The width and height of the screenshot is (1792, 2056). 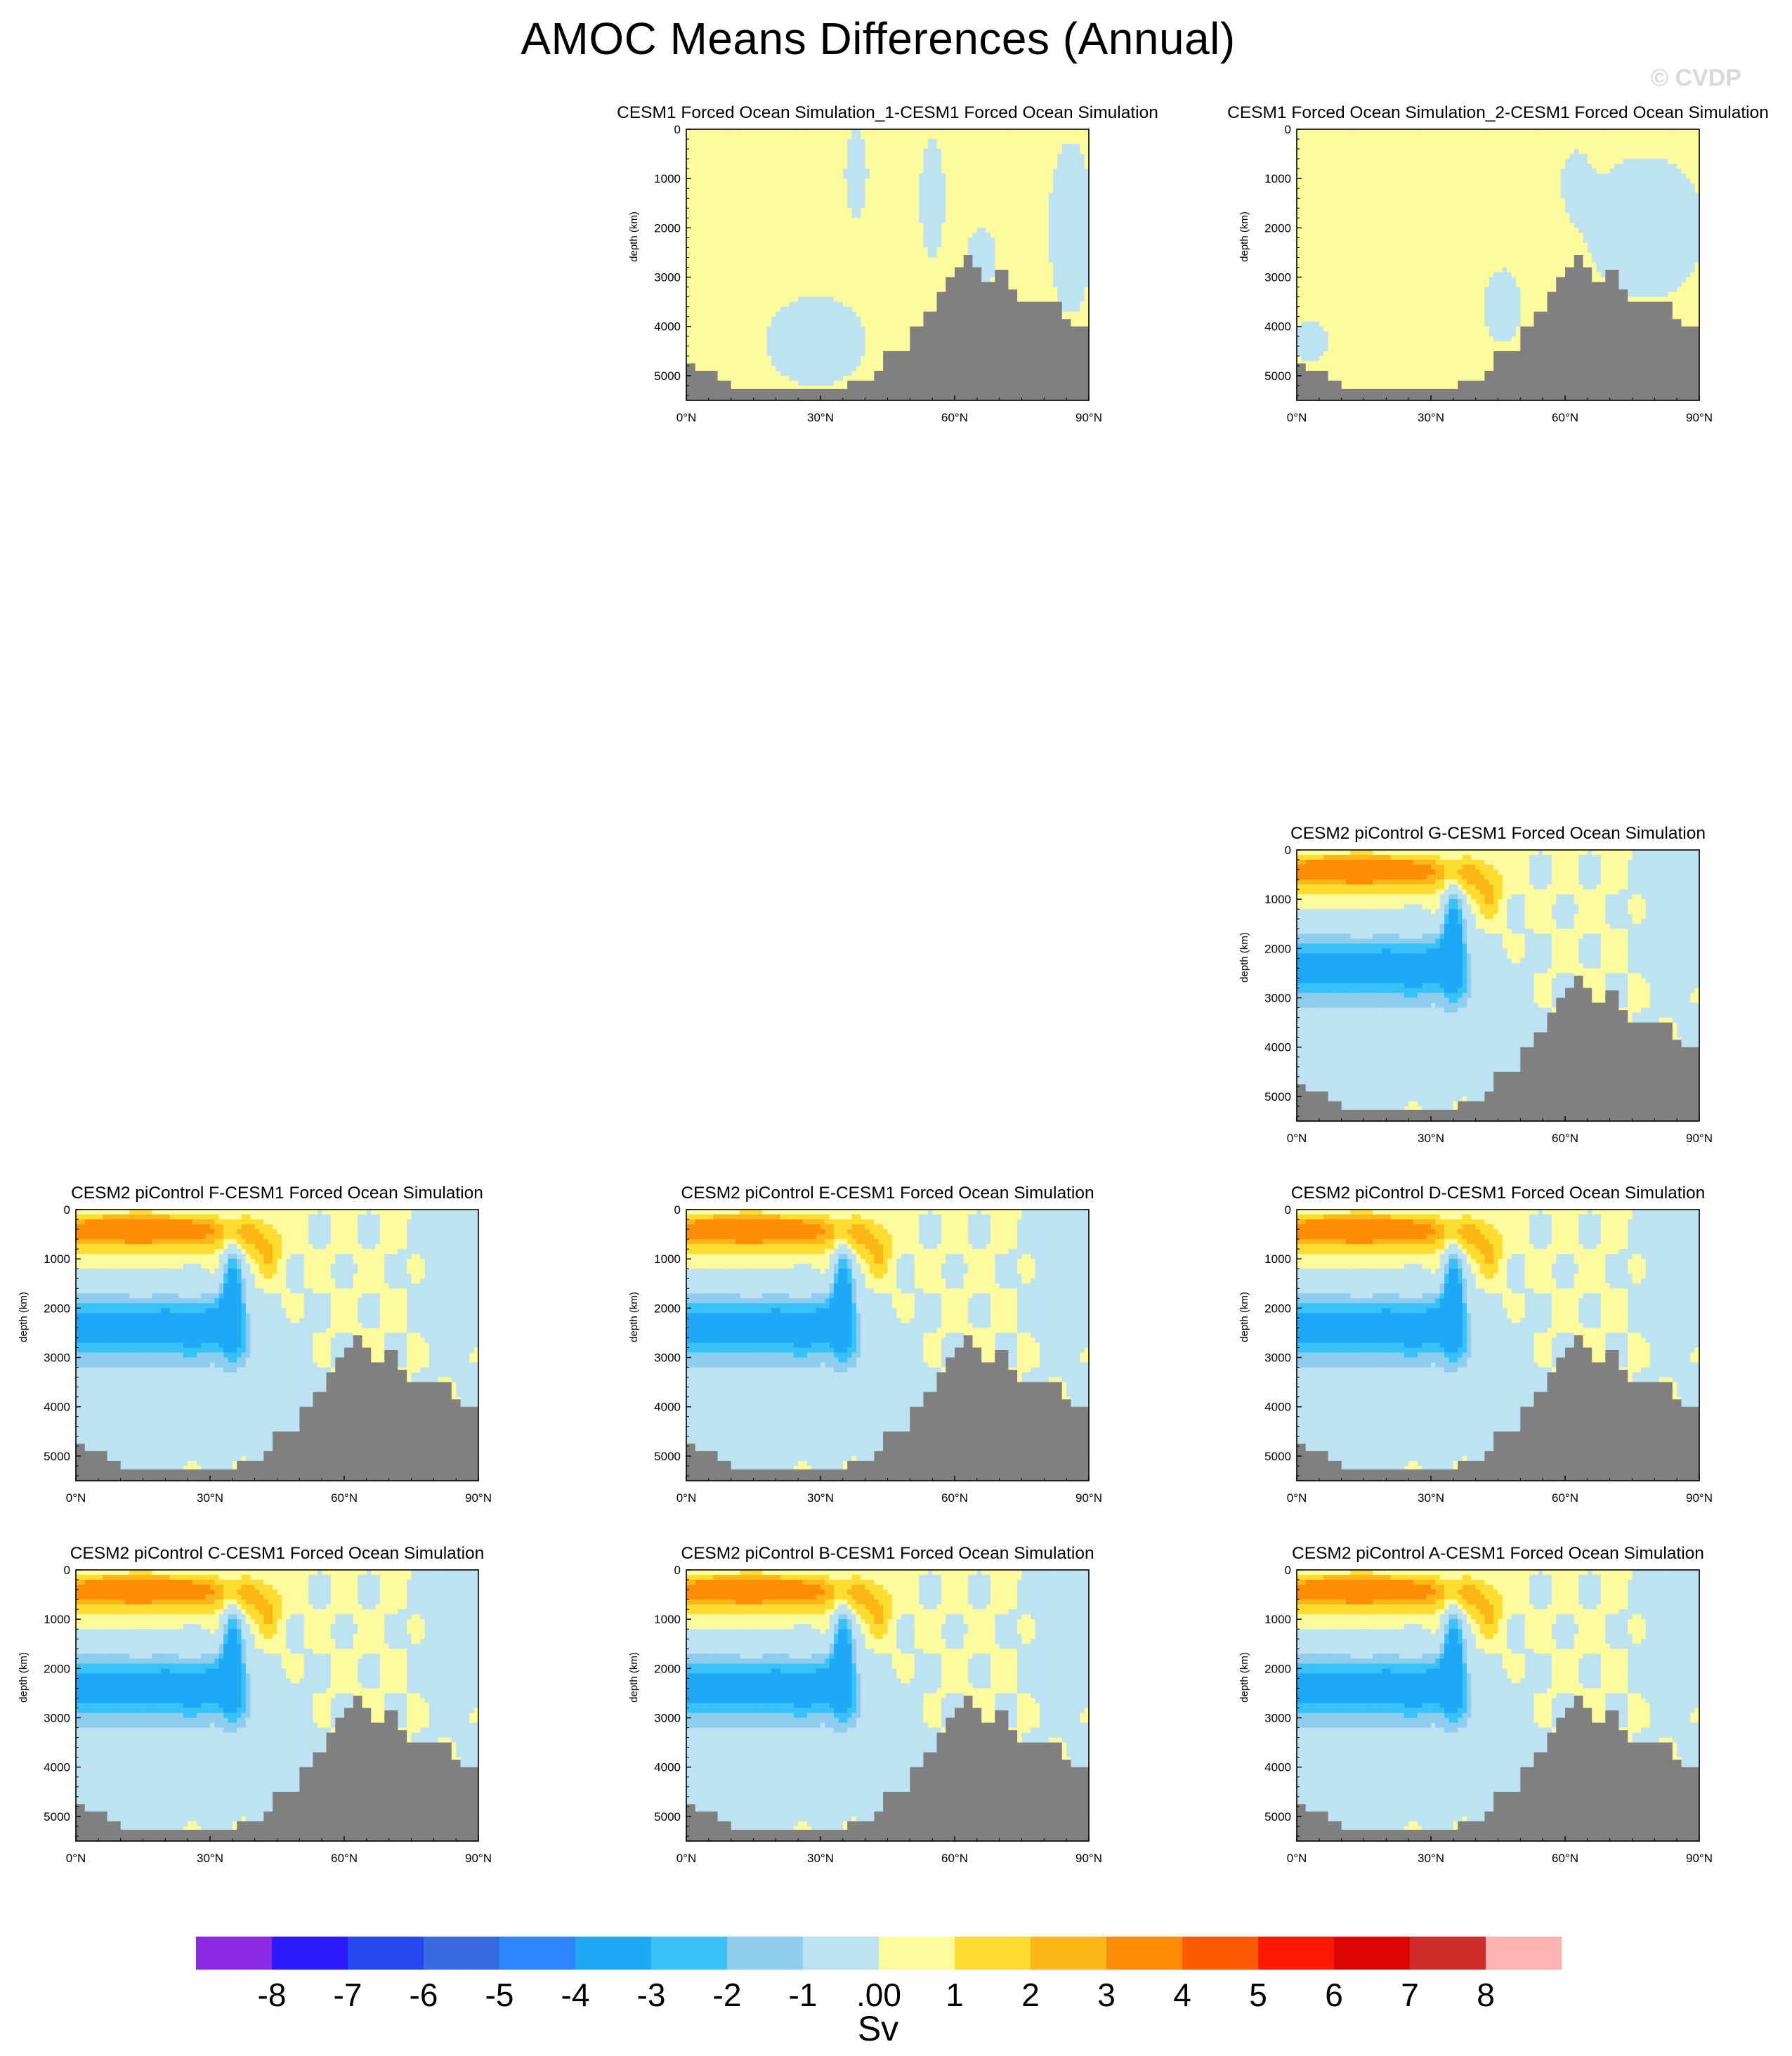 I want to click on y-tick-label: 1000, so click(x=668, y=178).